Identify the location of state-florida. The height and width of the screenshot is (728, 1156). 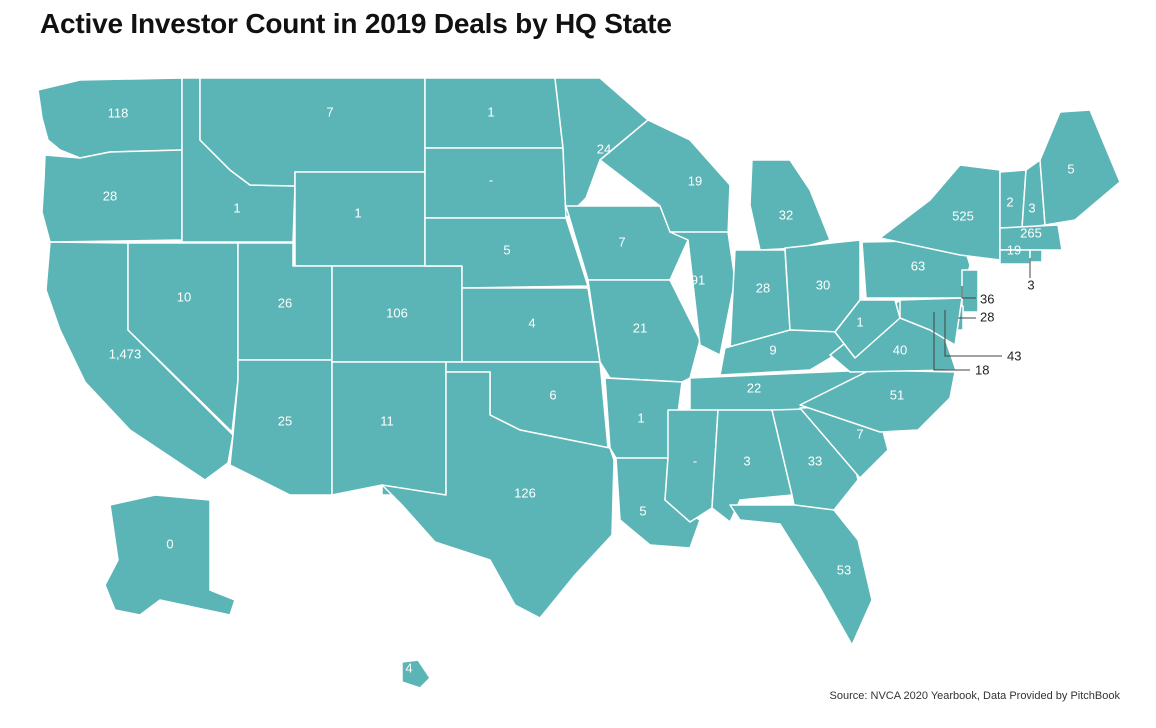
(801, 575).